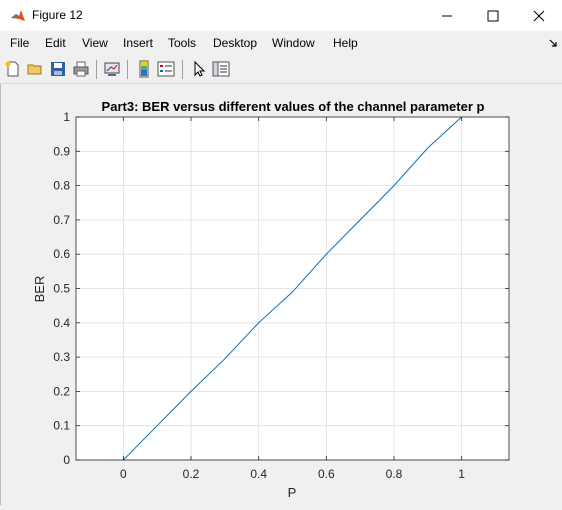  Describe the element at coordinates (461, 474) in the screenshot. I see `x-tick-label: 1` at that location.